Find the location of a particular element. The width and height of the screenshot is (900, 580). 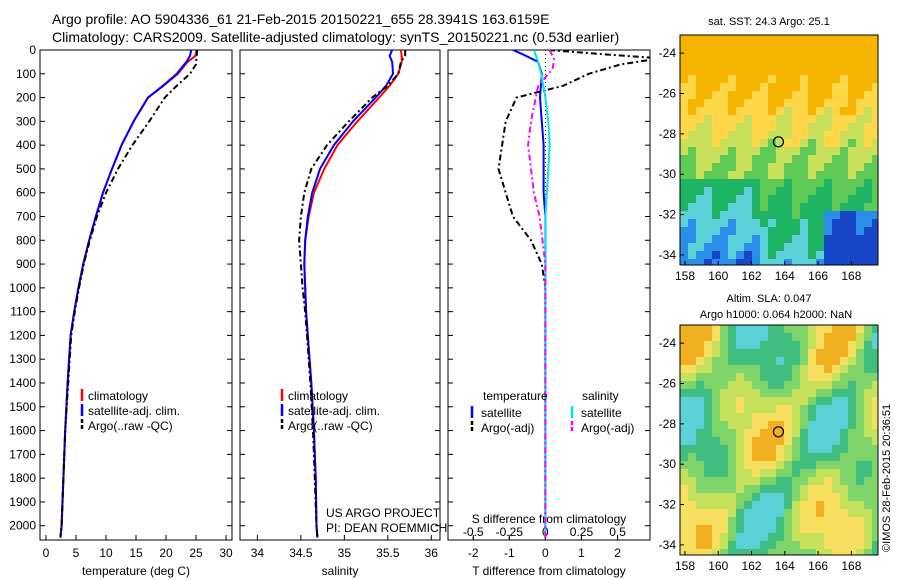

lat-tick-label: -24 is located at coordinates (668, 53).